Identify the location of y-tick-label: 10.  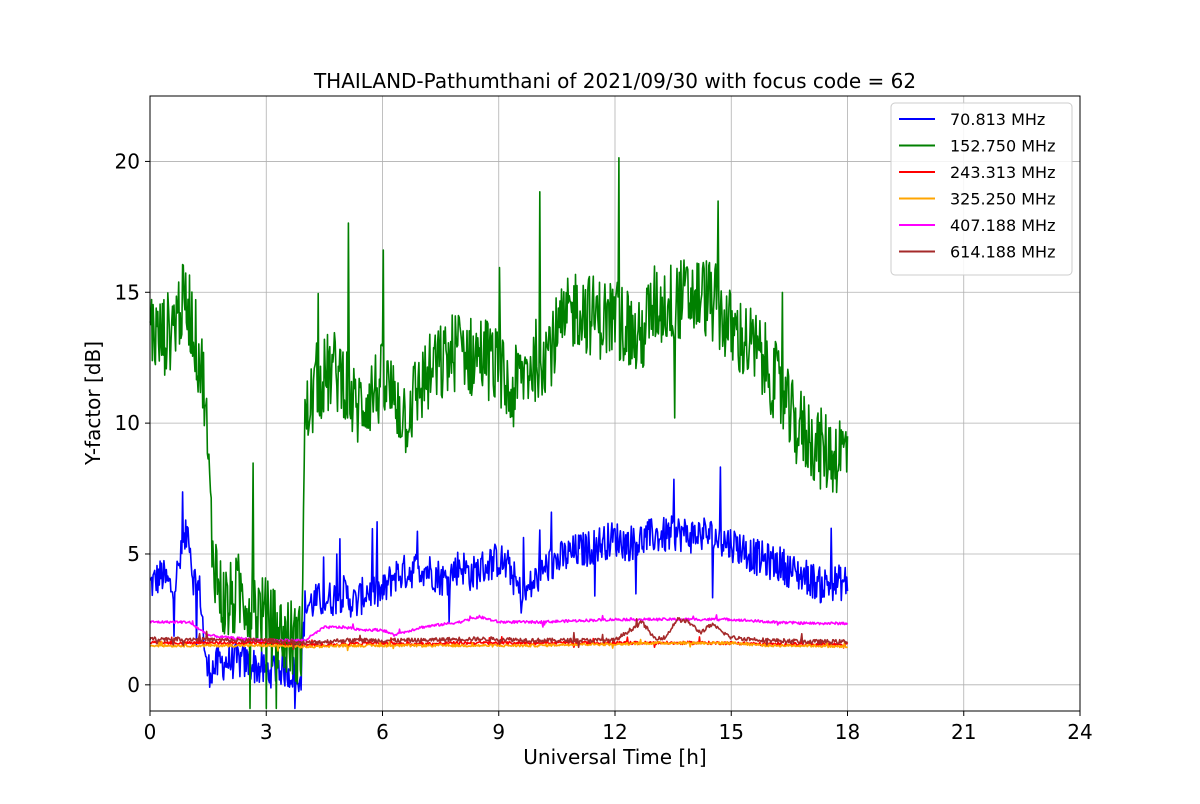
(127, 423).